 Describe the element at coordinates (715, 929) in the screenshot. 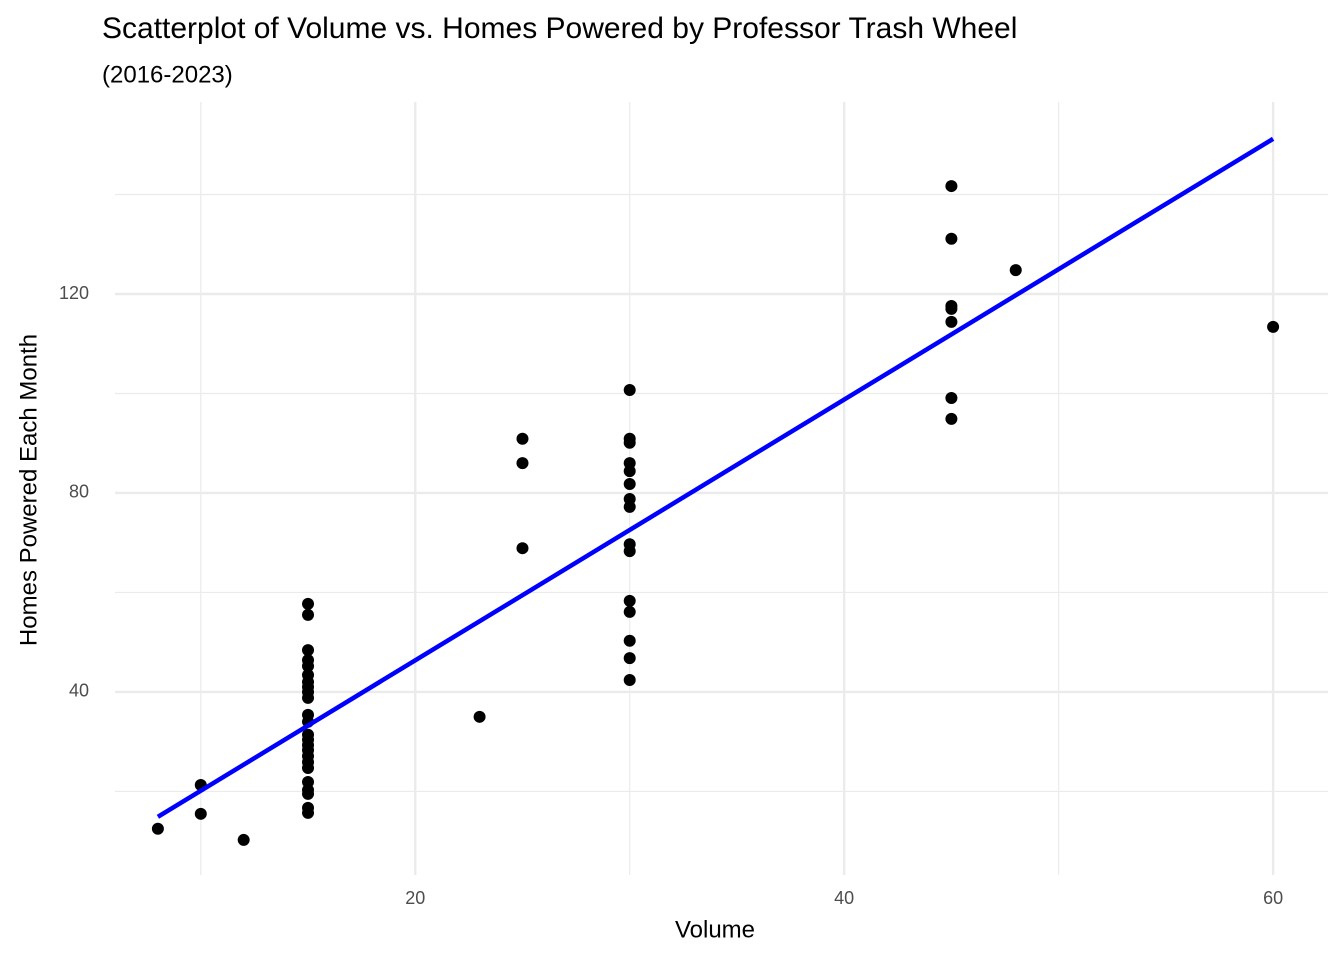

I see `x-axis-label: Volume` at that location.